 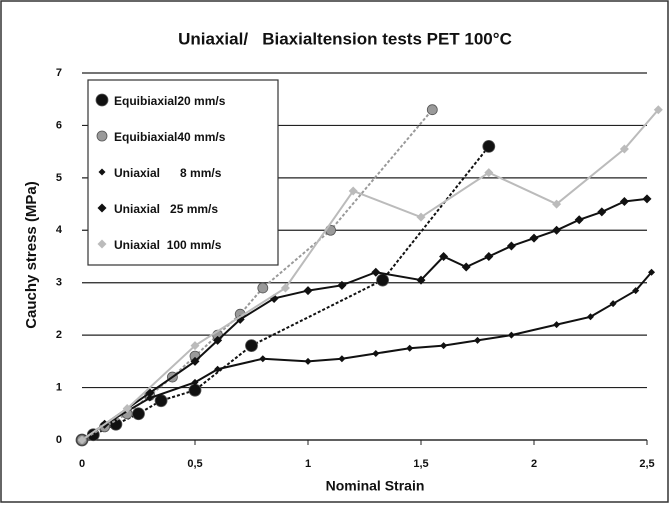 I want to click on y-tick-label: 6, so click(x=59, y=125).